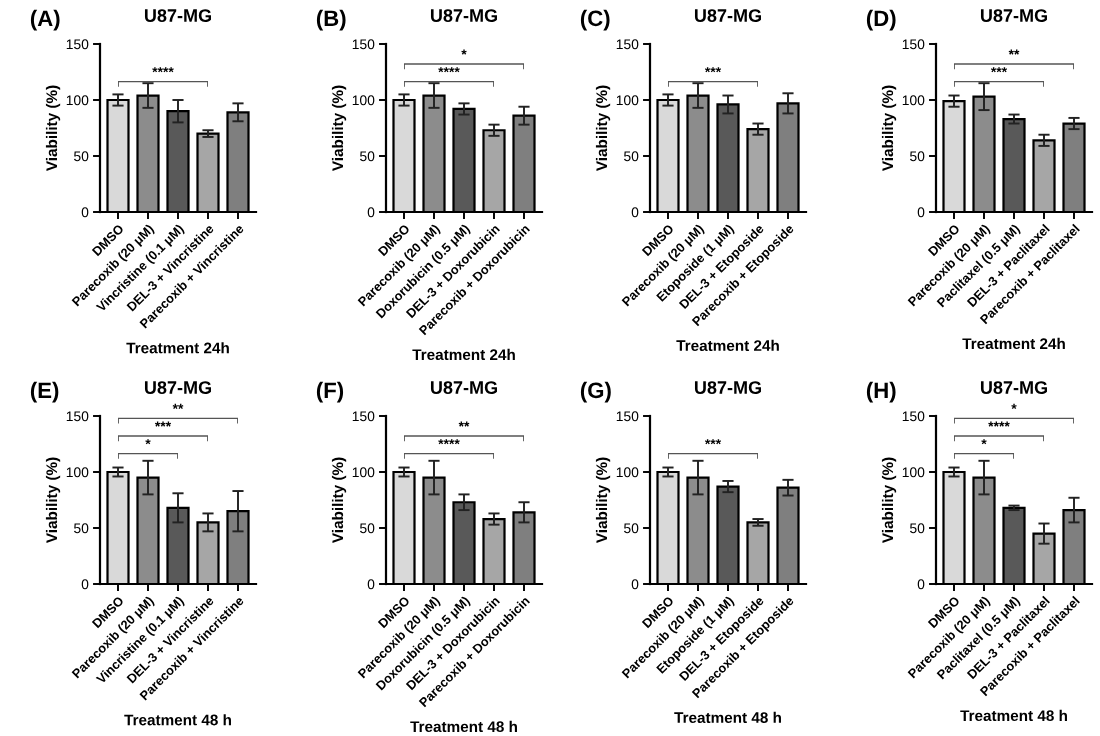 The height and width of the screenshot is (736, 1100). What do you see at coordinates (881, 20) in the screenshot?
I see `text: (D)` at bounding box center [881, 20].